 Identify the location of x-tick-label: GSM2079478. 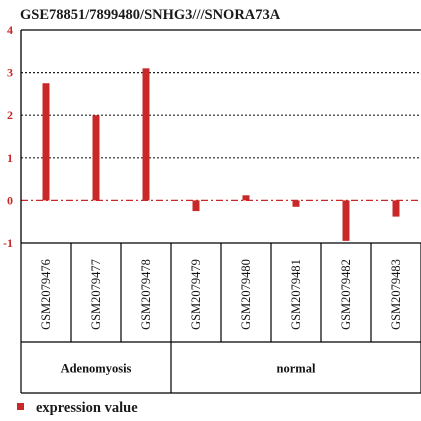
(146, 294).